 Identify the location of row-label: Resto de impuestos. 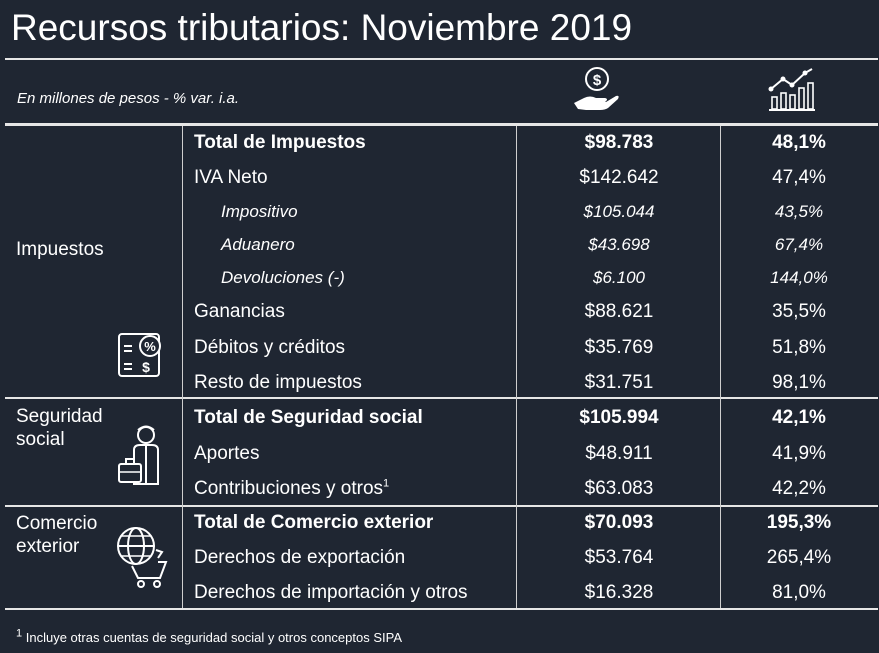
(278, 382).